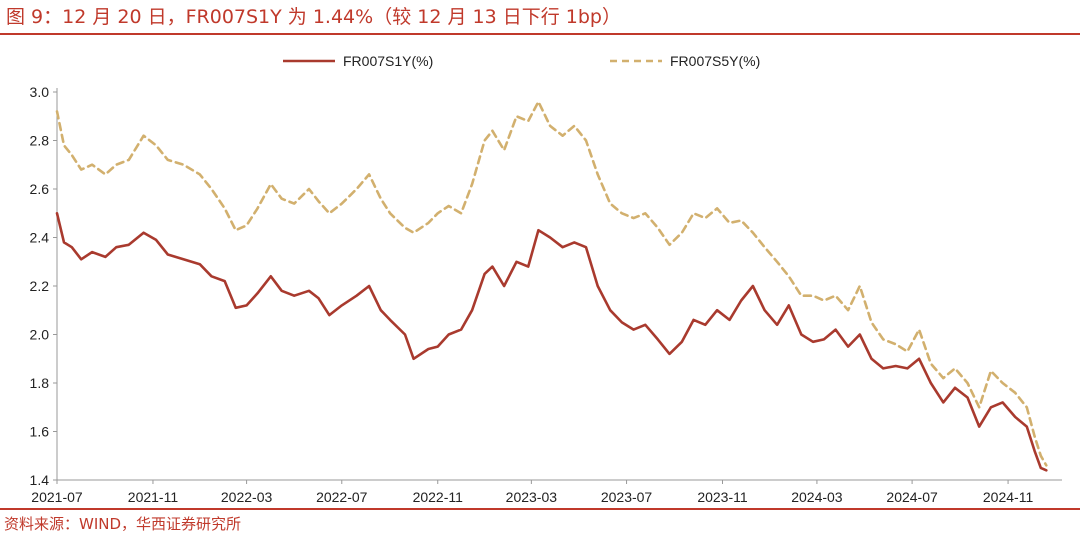  Describe the element at coordinates (40, 432) in the screenshot. I see `y-tick-label: 1.6` at that location.